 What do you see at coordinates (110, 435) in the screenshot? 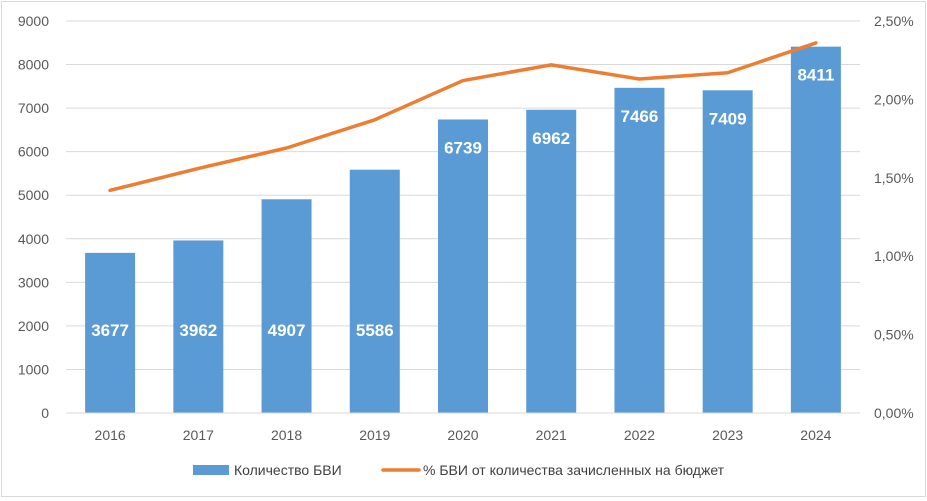
I see `x-tick-label: 2016` at bounding box center [110, 435].